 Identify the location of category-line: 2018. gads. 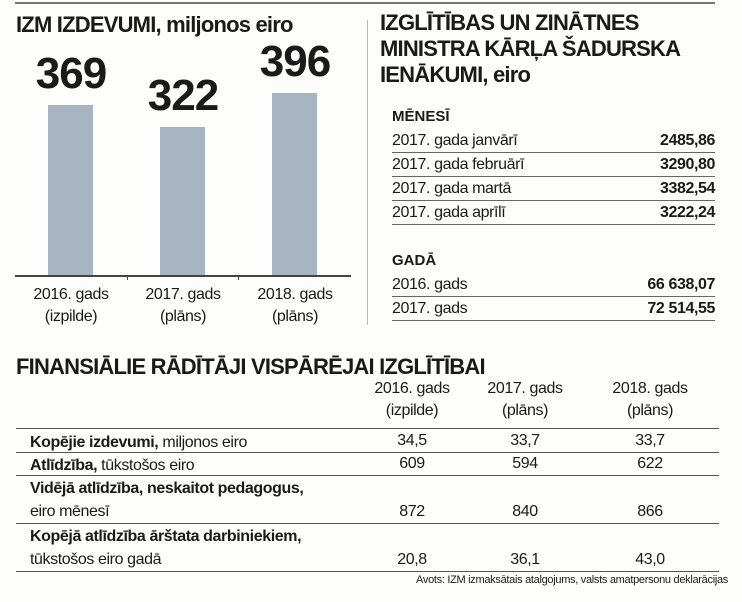
(295, 294).